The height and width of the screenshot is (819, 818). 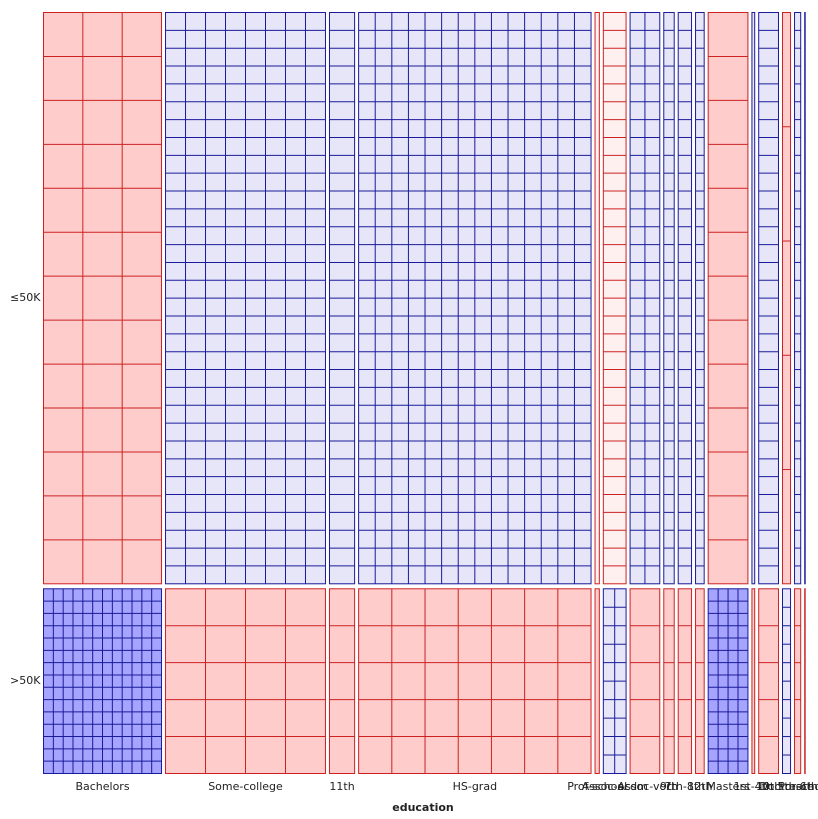 I want to click on column-label: Prof-school, so click(x=597, y=786).